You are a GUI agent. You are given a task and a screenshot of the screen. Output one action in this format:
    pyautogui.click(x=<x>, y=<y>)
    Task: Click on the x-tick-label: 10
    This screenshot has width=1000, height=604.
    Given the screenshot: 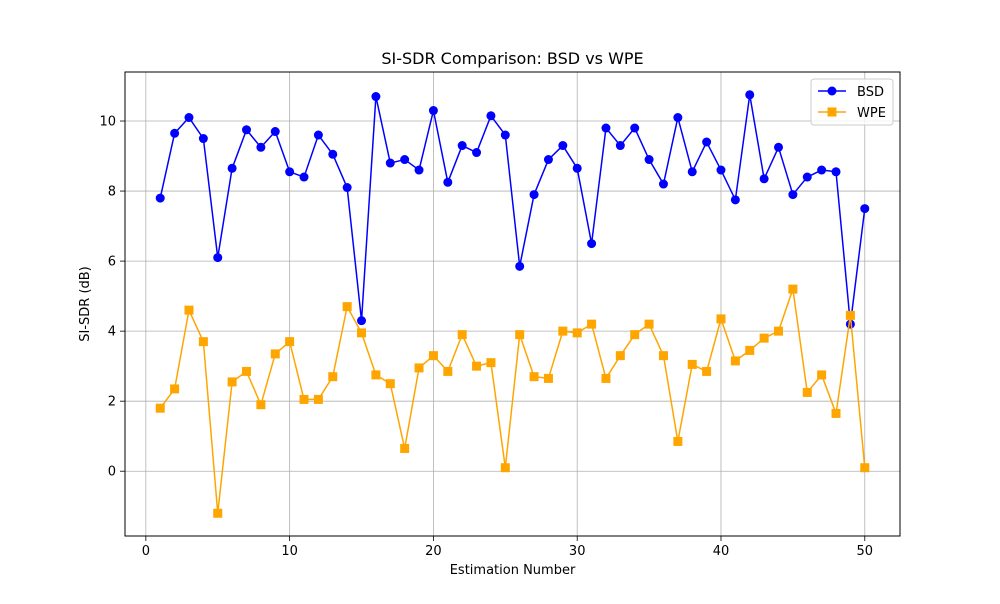 What is the action you would take?
    pyautogui.click(x=289, y=551)
    